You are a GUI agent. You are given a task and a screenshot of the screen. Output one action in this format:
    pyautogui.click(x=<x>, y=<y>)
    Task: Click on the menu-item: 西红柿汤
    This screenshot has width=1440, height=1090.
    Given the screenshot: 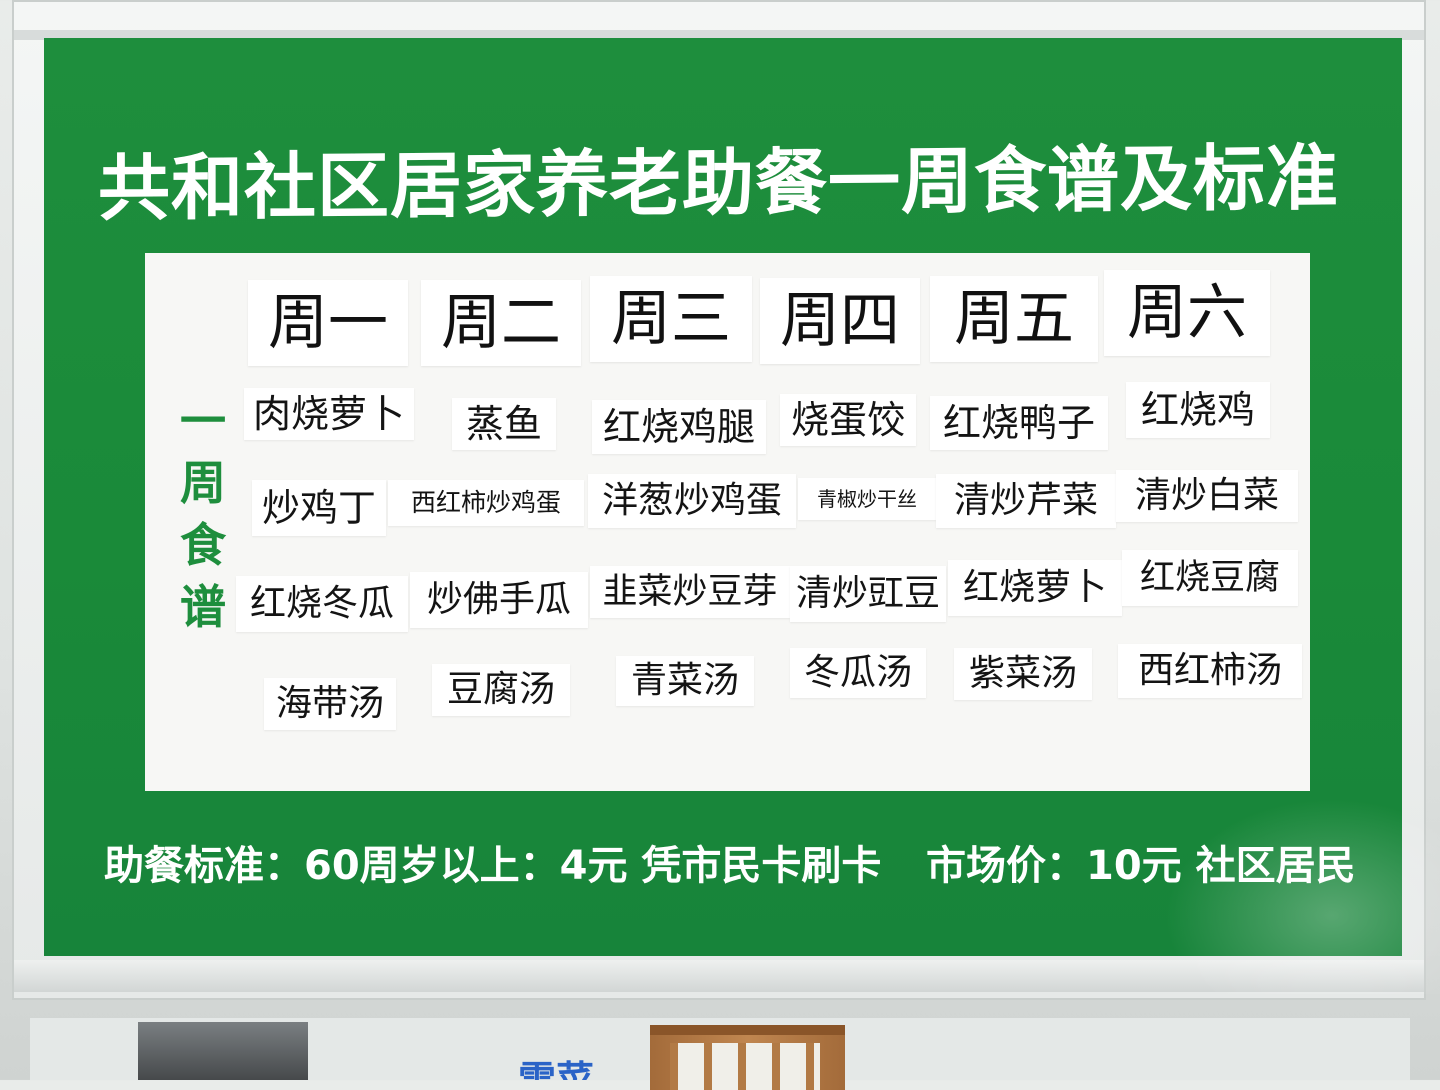 What is the action you would take?
    pyautogui.click(x=1210, y=671)
    